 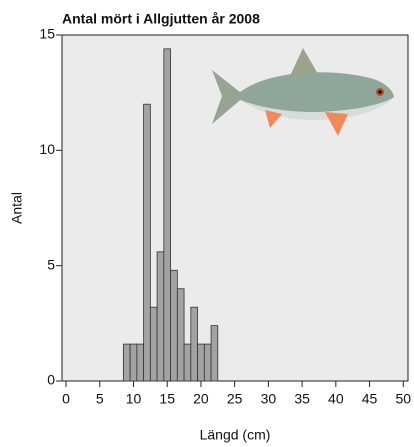 I want to click on x-axis-label: Längd (cm), so click(x=235, y=435).